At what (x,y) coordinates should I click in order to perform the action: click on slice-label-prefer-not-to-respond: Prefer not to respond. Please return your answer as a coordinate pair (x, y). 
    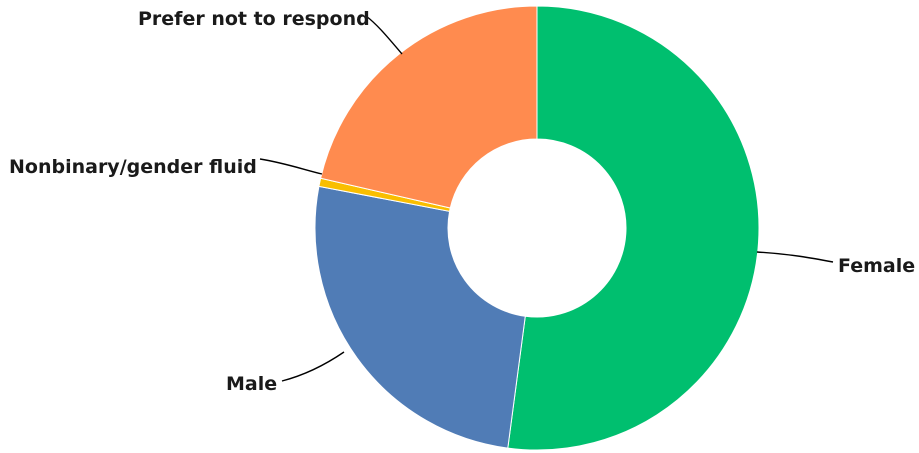
    Looking at the image, I should click on (254, 19).